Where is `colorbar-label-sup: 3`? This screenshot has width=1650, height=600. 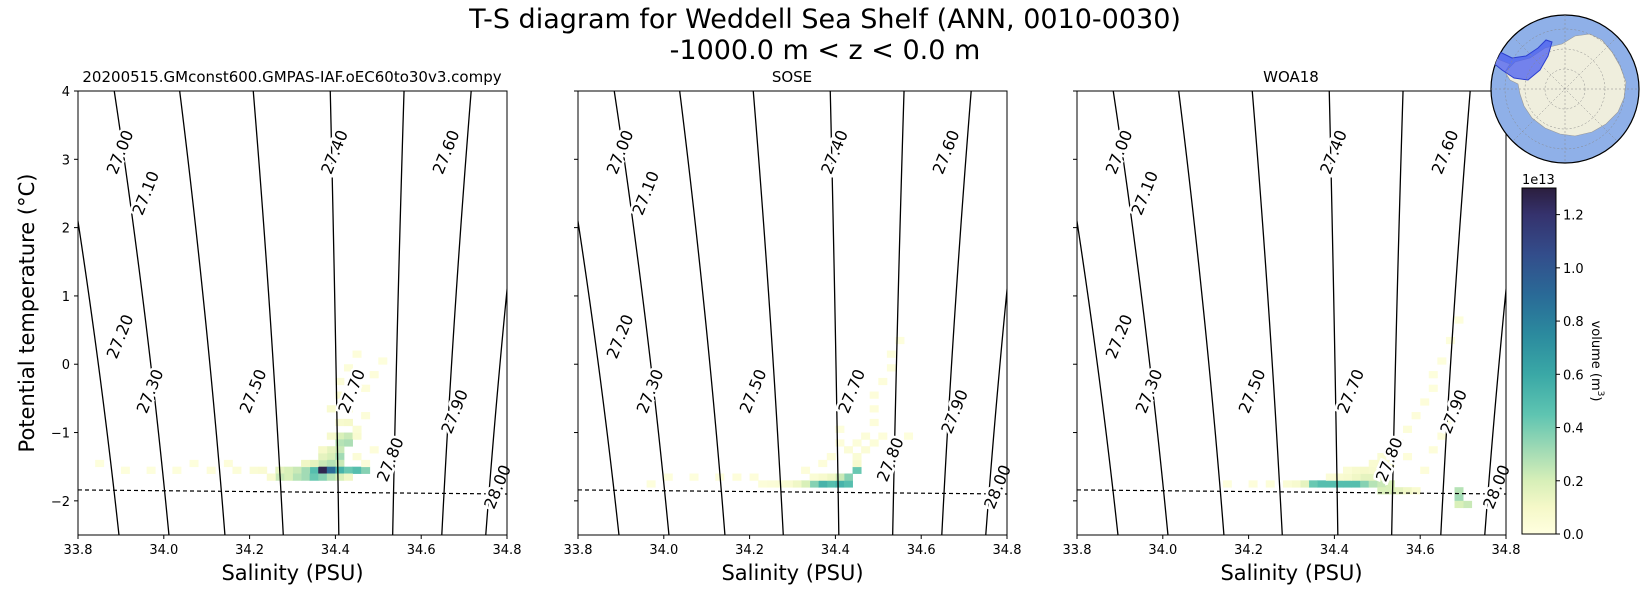 colorbar-label-sup: 3 is located at coordinates (1600, 394).